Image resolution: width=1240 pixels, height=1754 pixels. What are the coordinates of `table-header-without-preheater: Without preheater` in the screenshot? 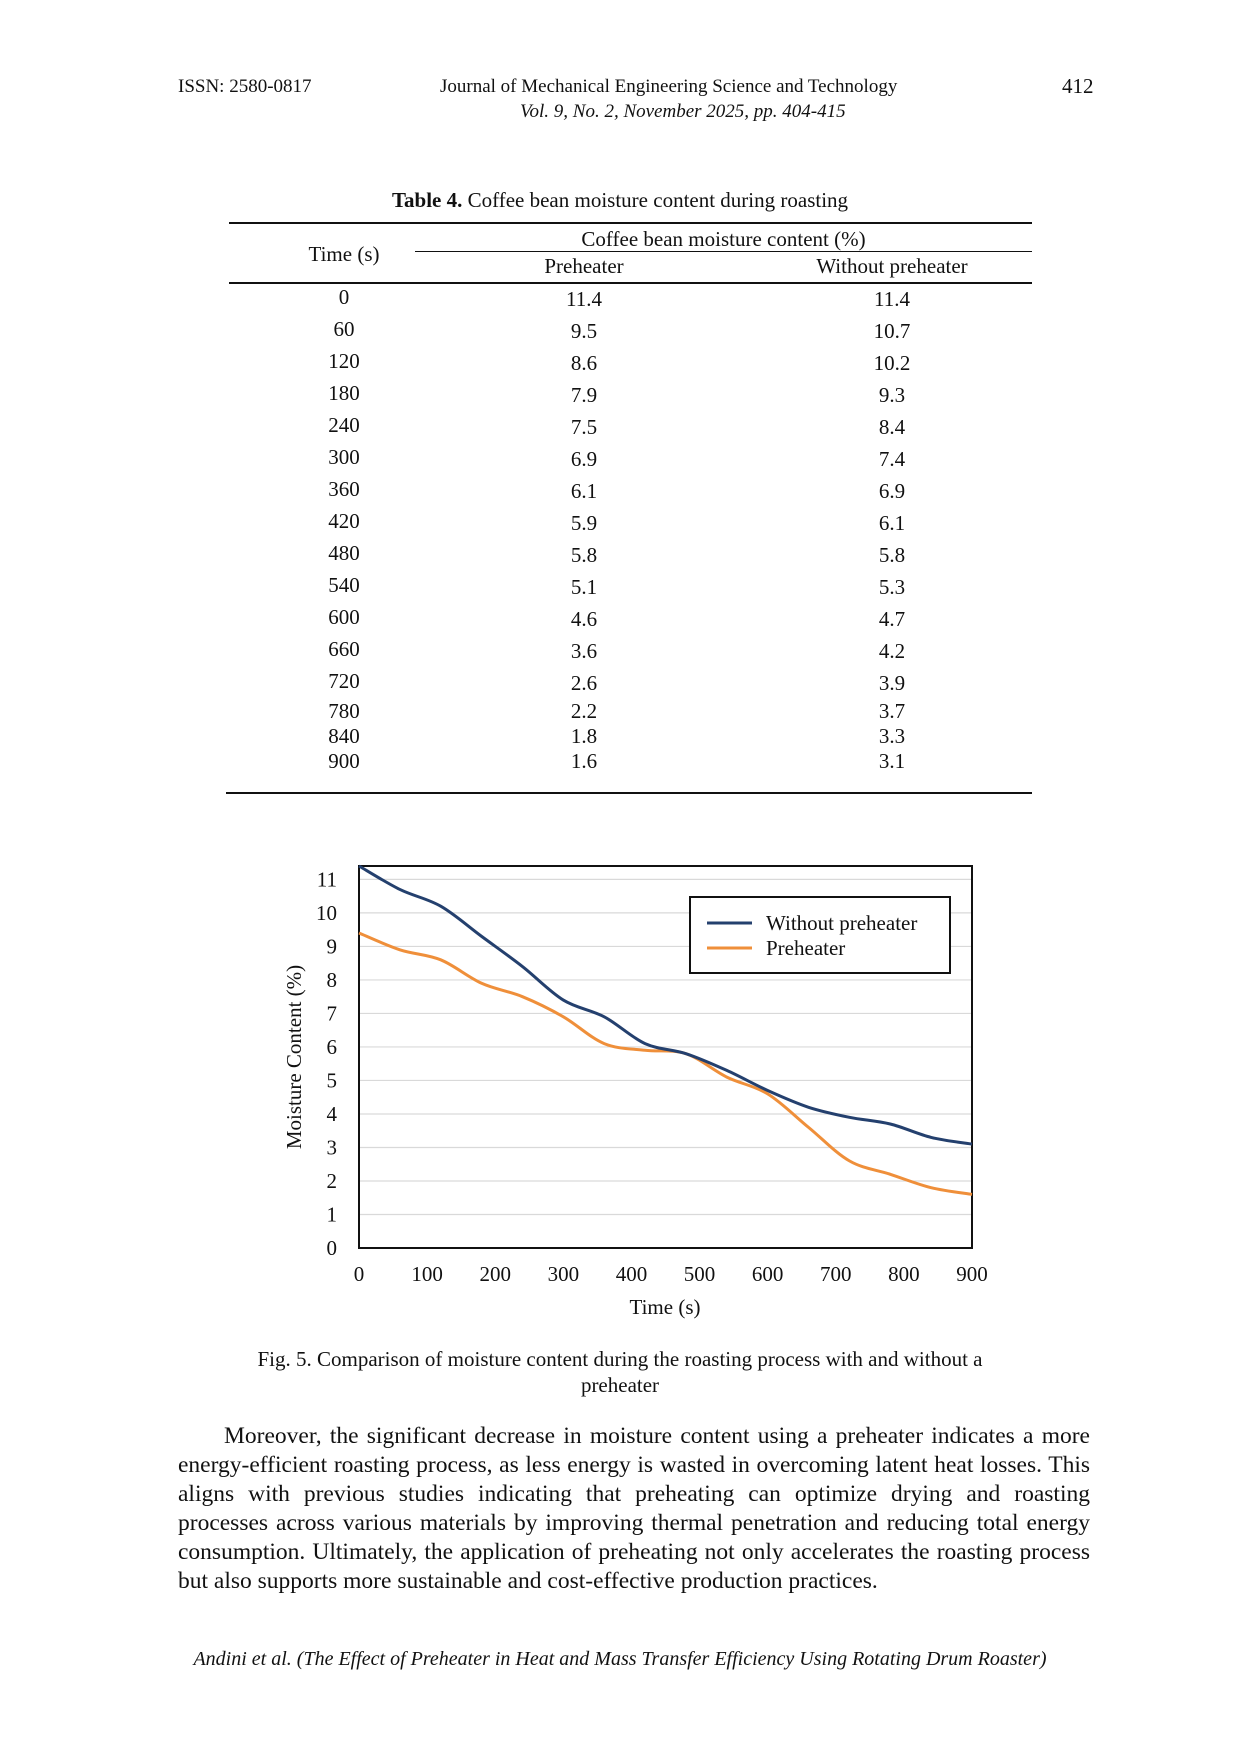 It's located at (892, 266).